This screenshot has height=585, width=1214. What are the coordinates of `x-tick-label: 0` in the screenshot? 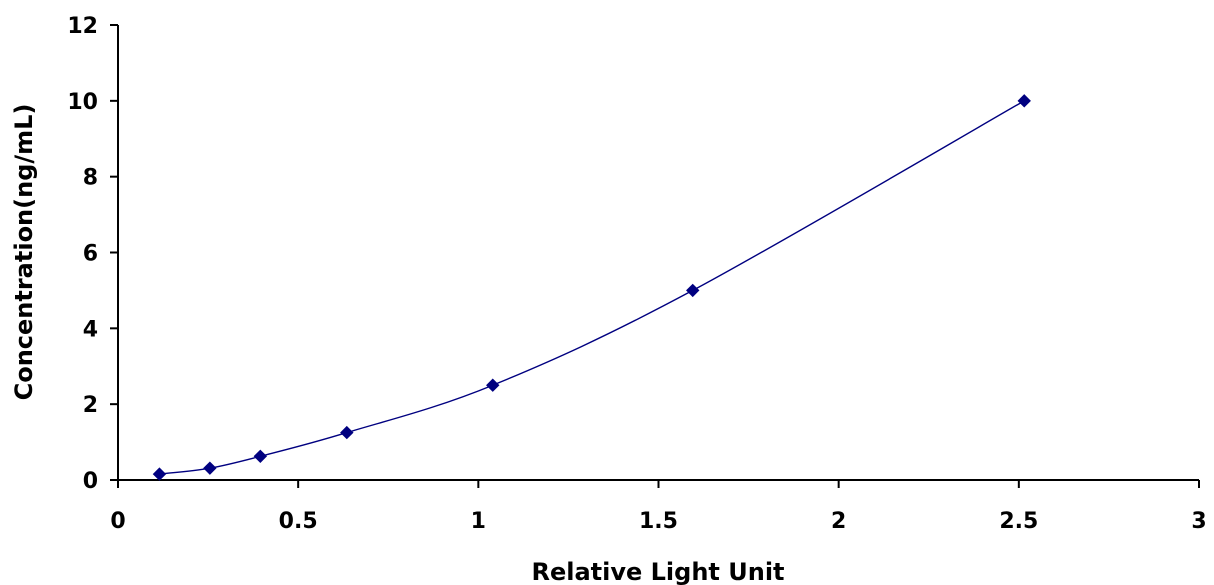 It's located at (117, 521).